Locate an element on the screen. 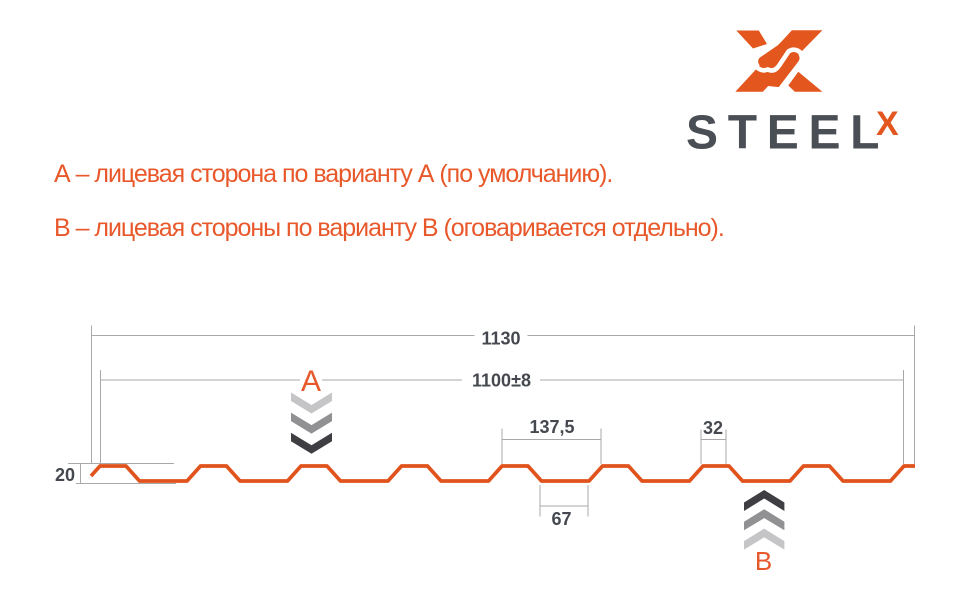 The width and height of the screenshot is (970, 597). svg-text: 1130 is located at coordinates (500, 339).